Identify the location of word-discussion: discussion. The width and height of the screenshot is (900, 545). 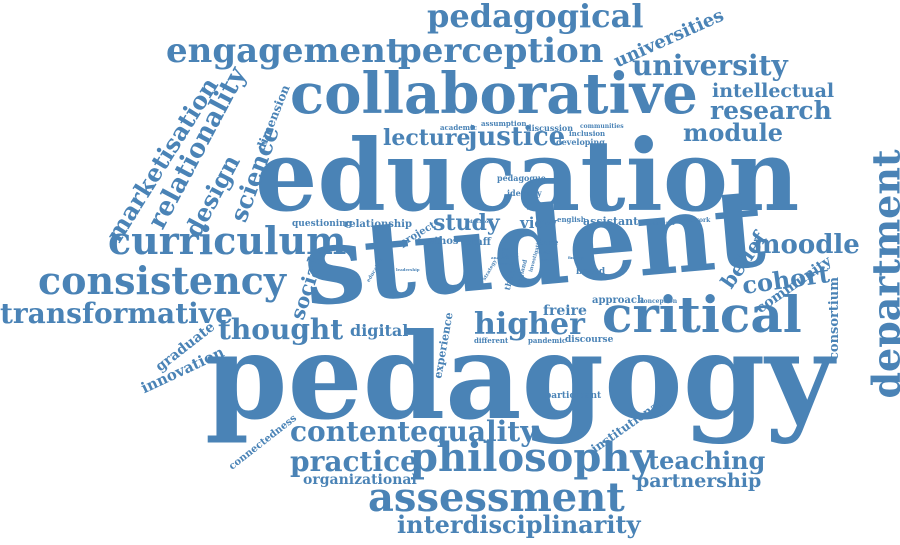
(550, 128).